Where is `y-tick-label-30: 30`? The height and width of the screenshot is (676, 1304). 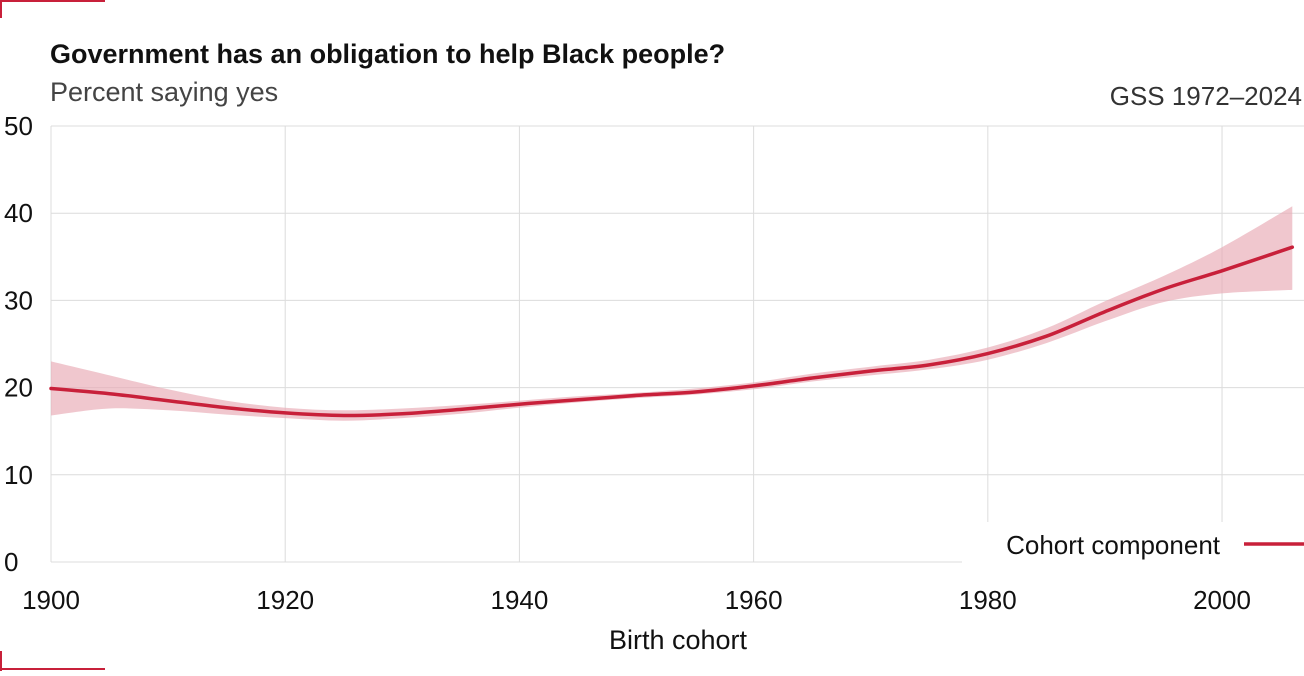
y-tick-label-30: 30 is located at coordinates (18, 300).